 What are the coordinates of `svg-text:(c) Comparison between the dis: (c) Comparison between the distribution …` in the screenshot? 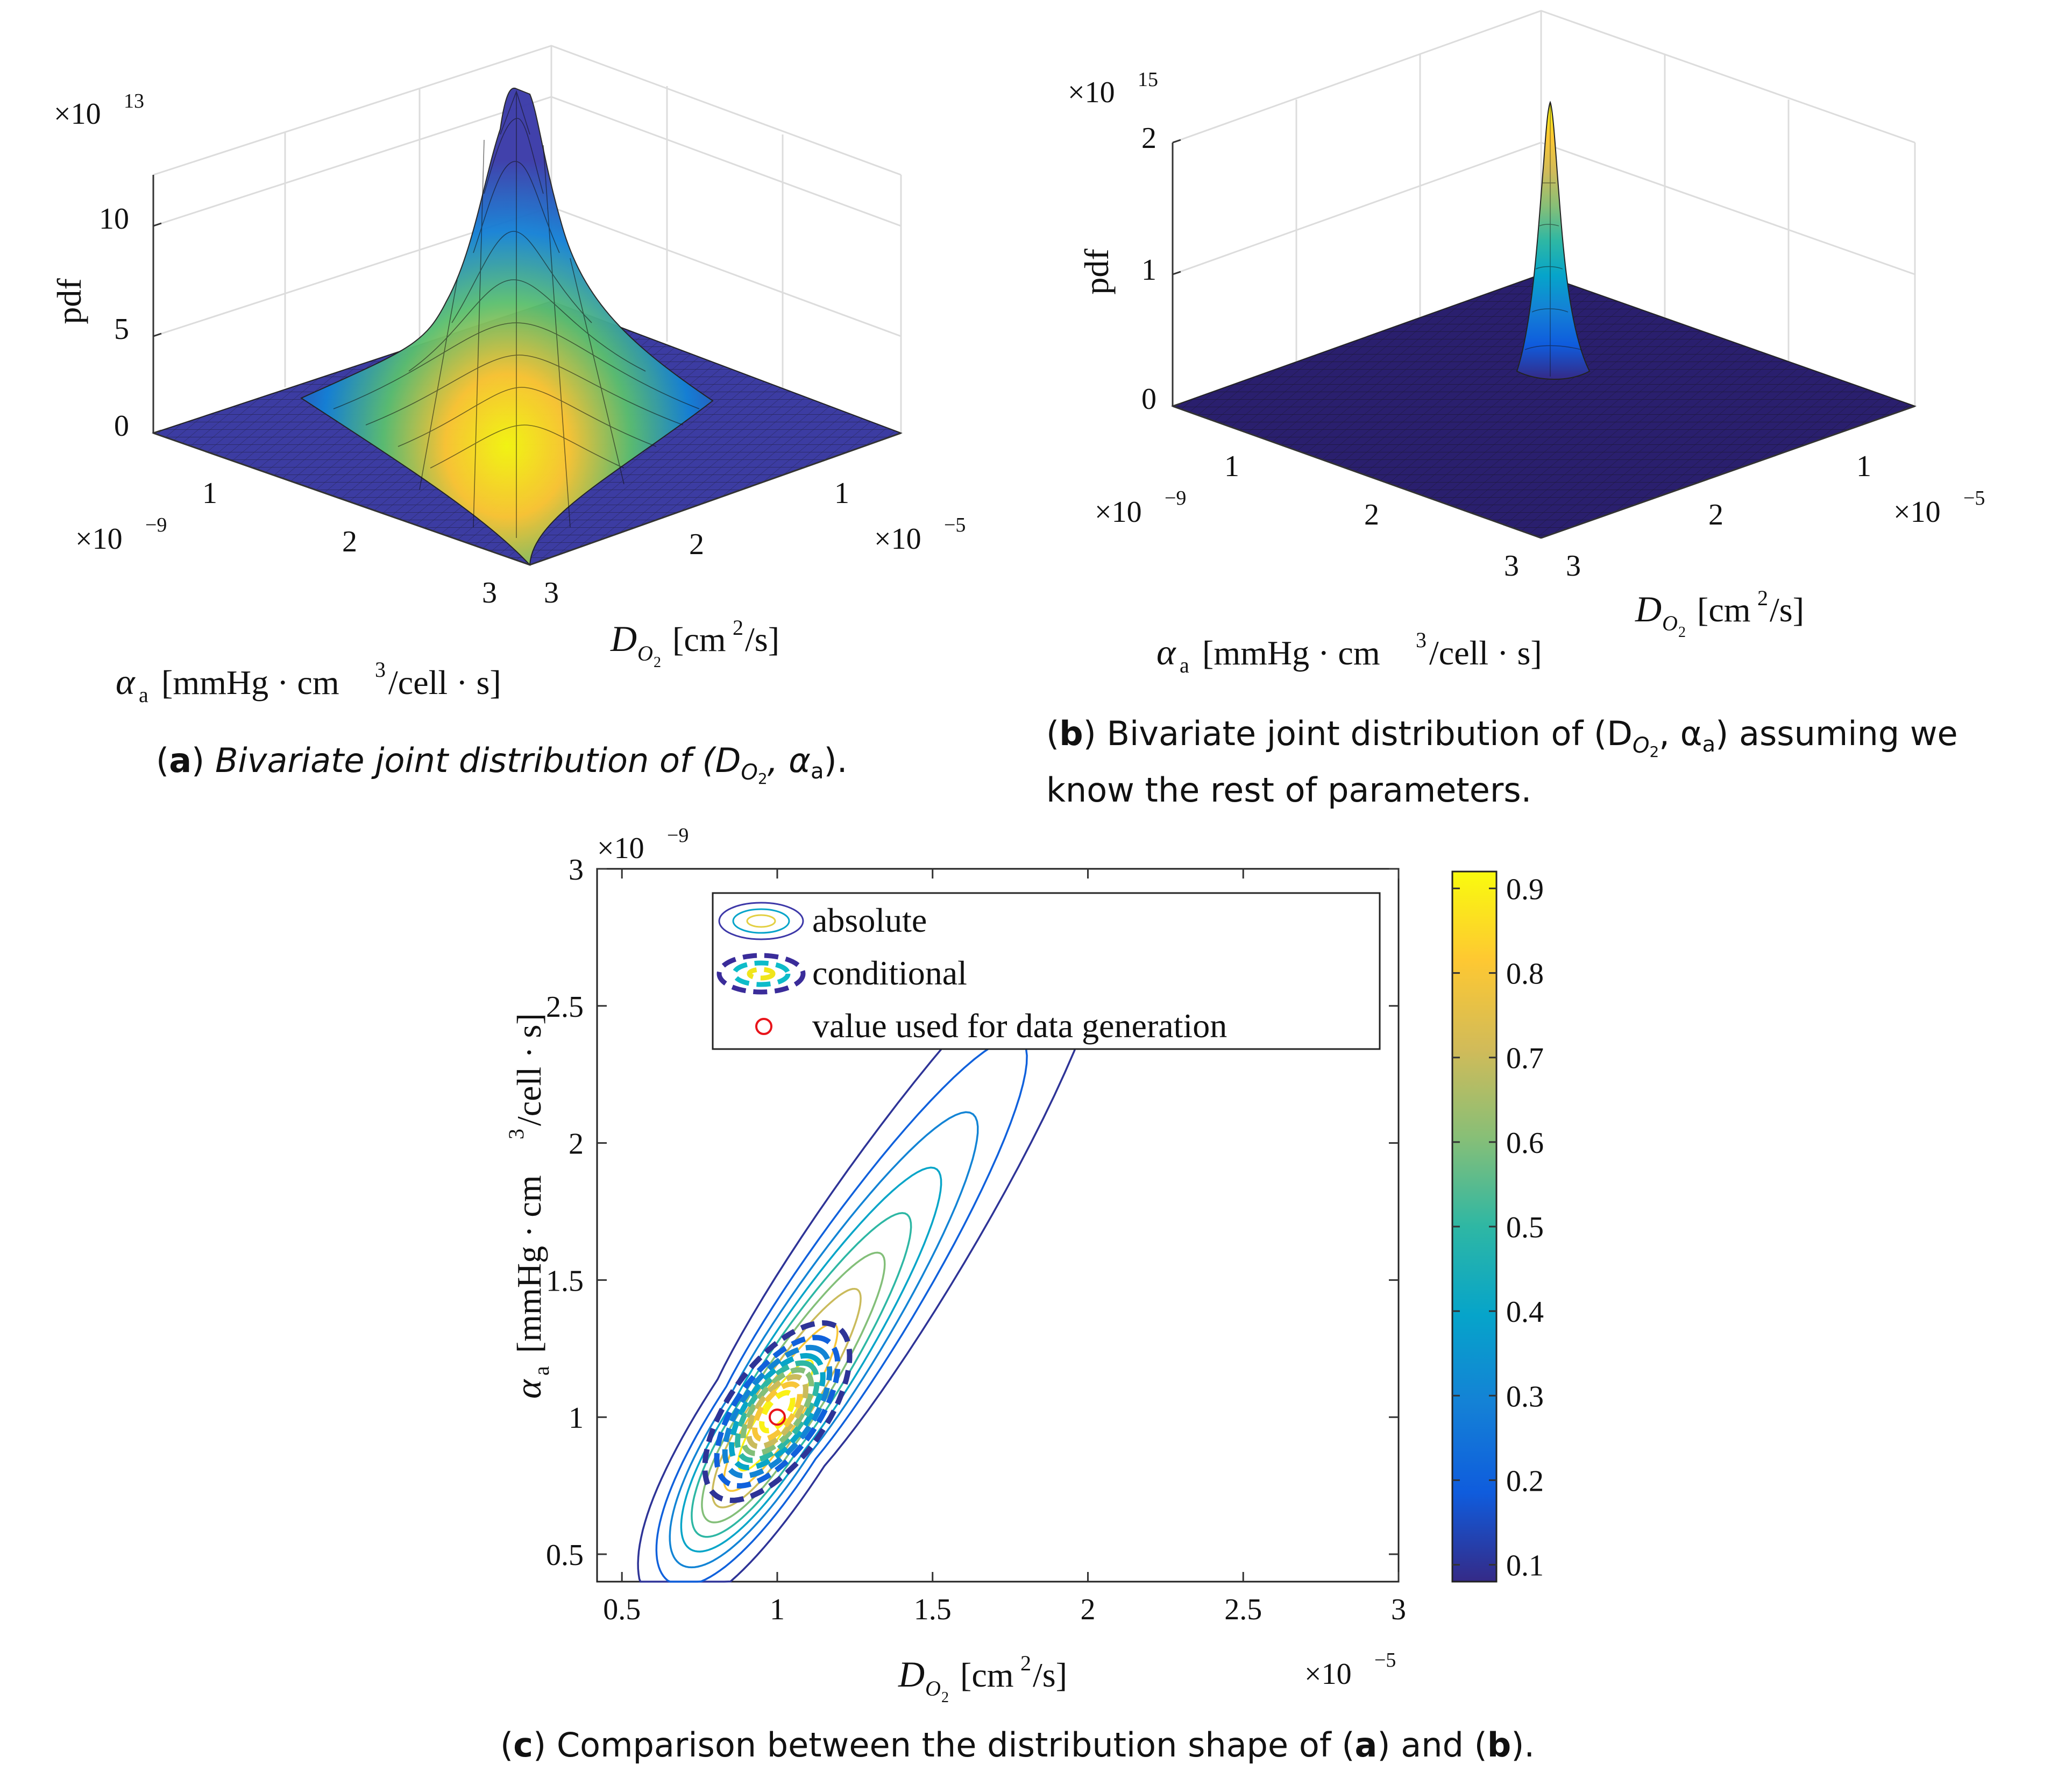 It's located at (1017, 1745).